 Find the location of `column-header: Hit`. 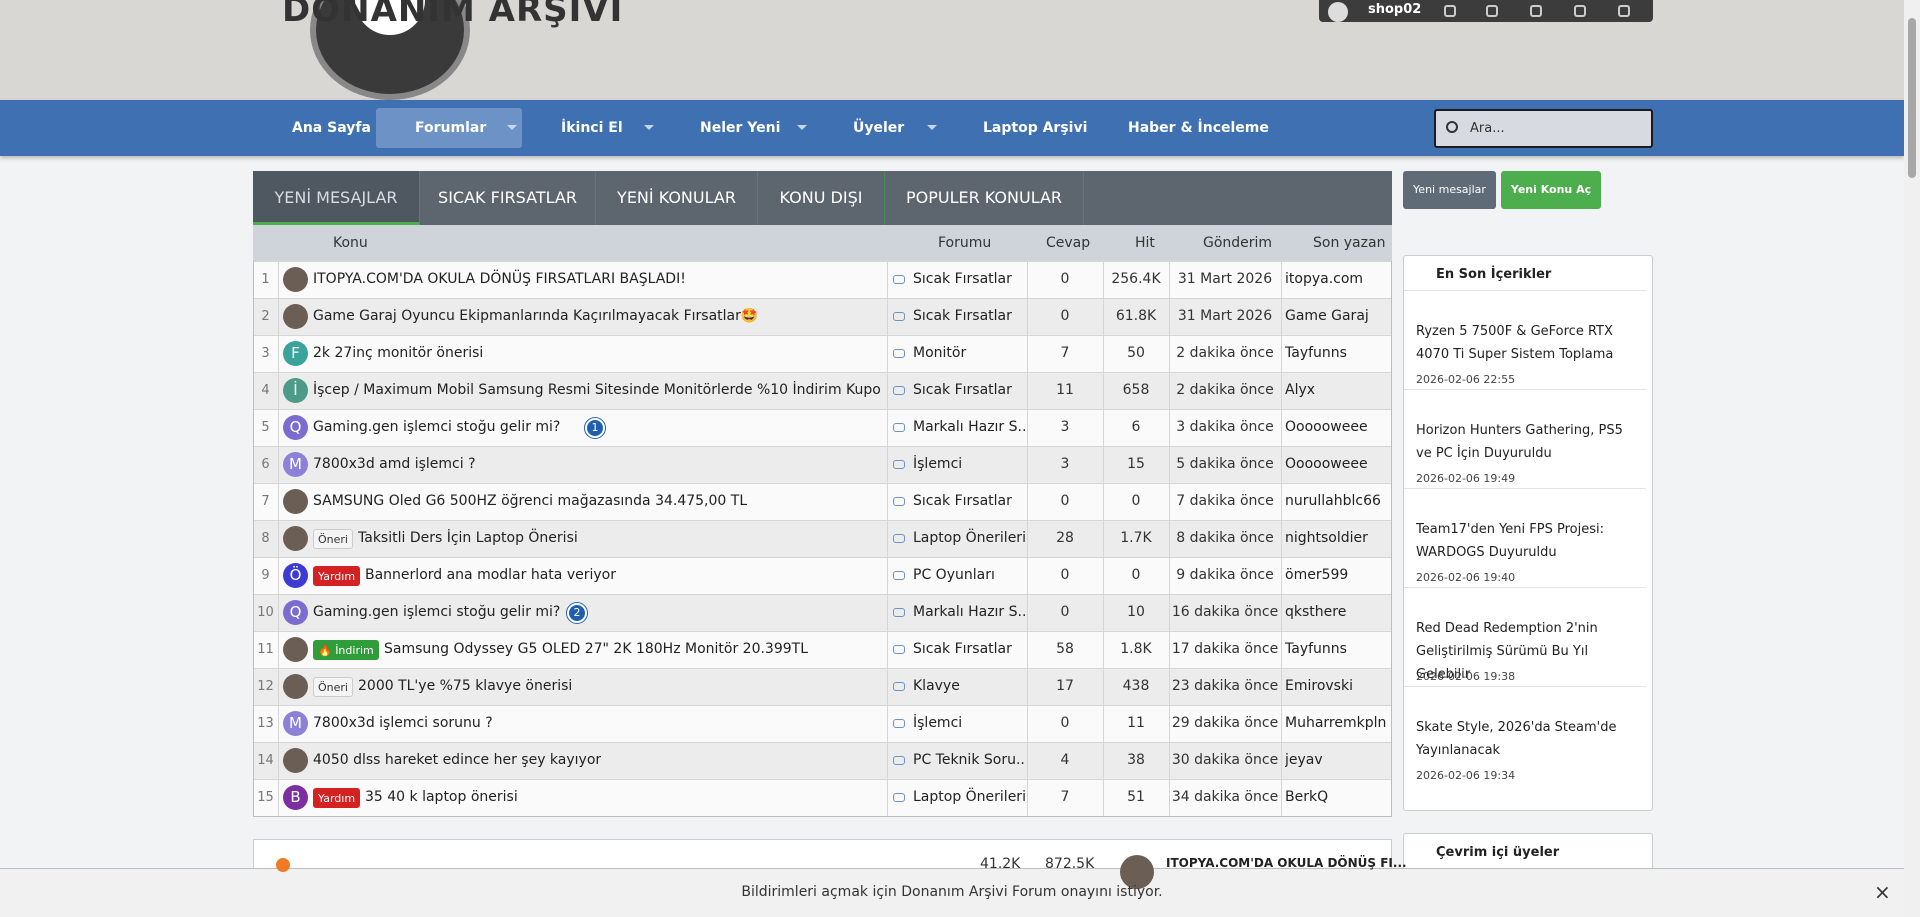

column-header: Hit is located at coordinates (1145, 243).